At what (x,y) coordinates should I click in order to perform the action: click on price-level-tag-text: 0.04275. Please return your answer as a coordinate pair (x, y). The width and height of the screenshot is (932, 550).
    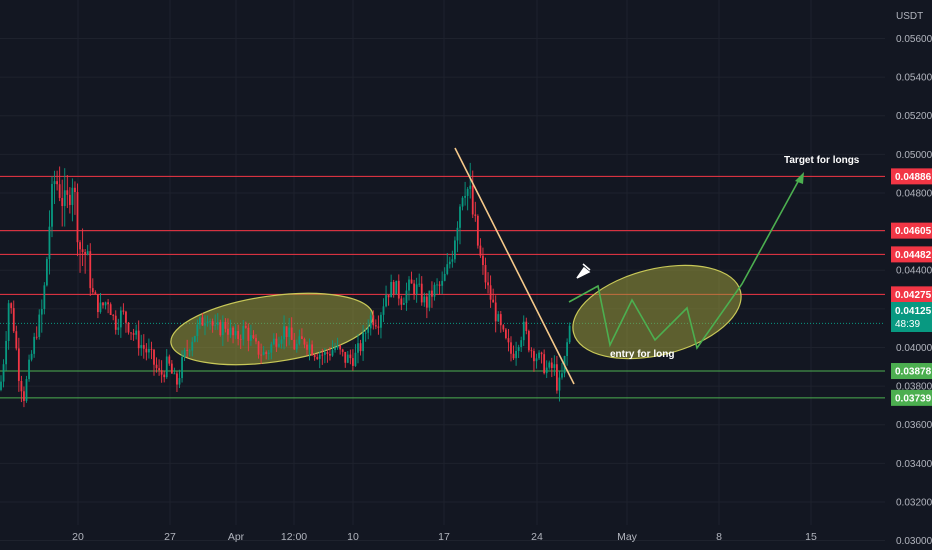
    Looking at the image, I should click on (913, 295).